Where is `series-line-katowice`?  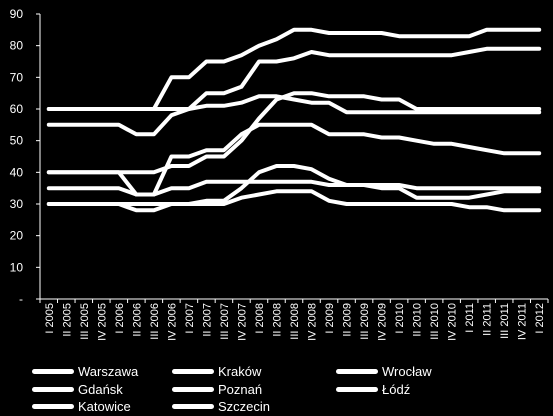
series-line-katowice is located at coordinates (294, 188).